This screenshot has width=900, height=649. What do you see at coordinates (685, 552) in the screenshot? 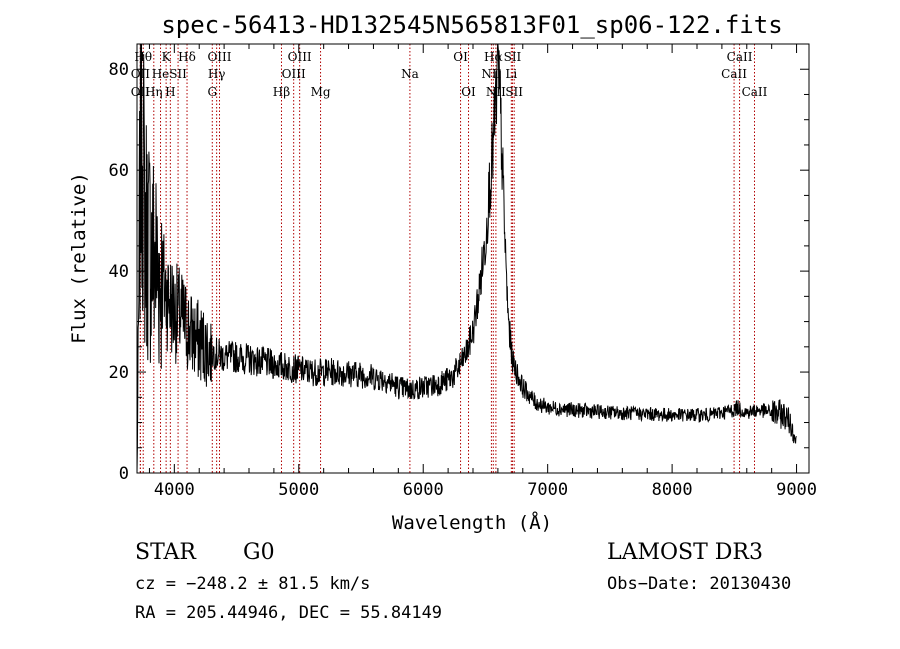
I see `survey-name: LAMOST DR3` at bounding box center [685, 552].